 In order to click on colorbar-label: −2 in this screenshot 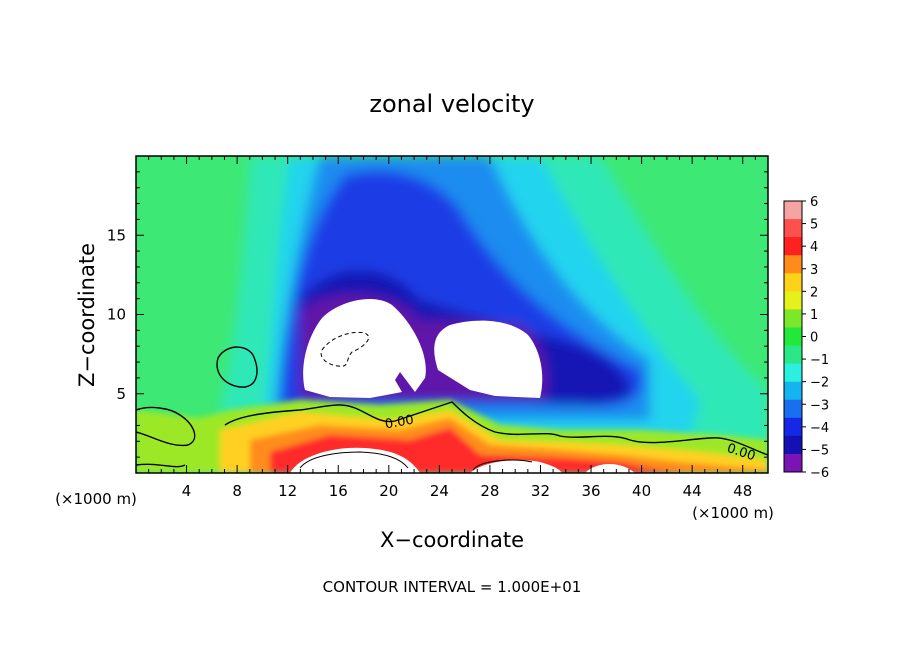, I will do `click(819, 383)`.